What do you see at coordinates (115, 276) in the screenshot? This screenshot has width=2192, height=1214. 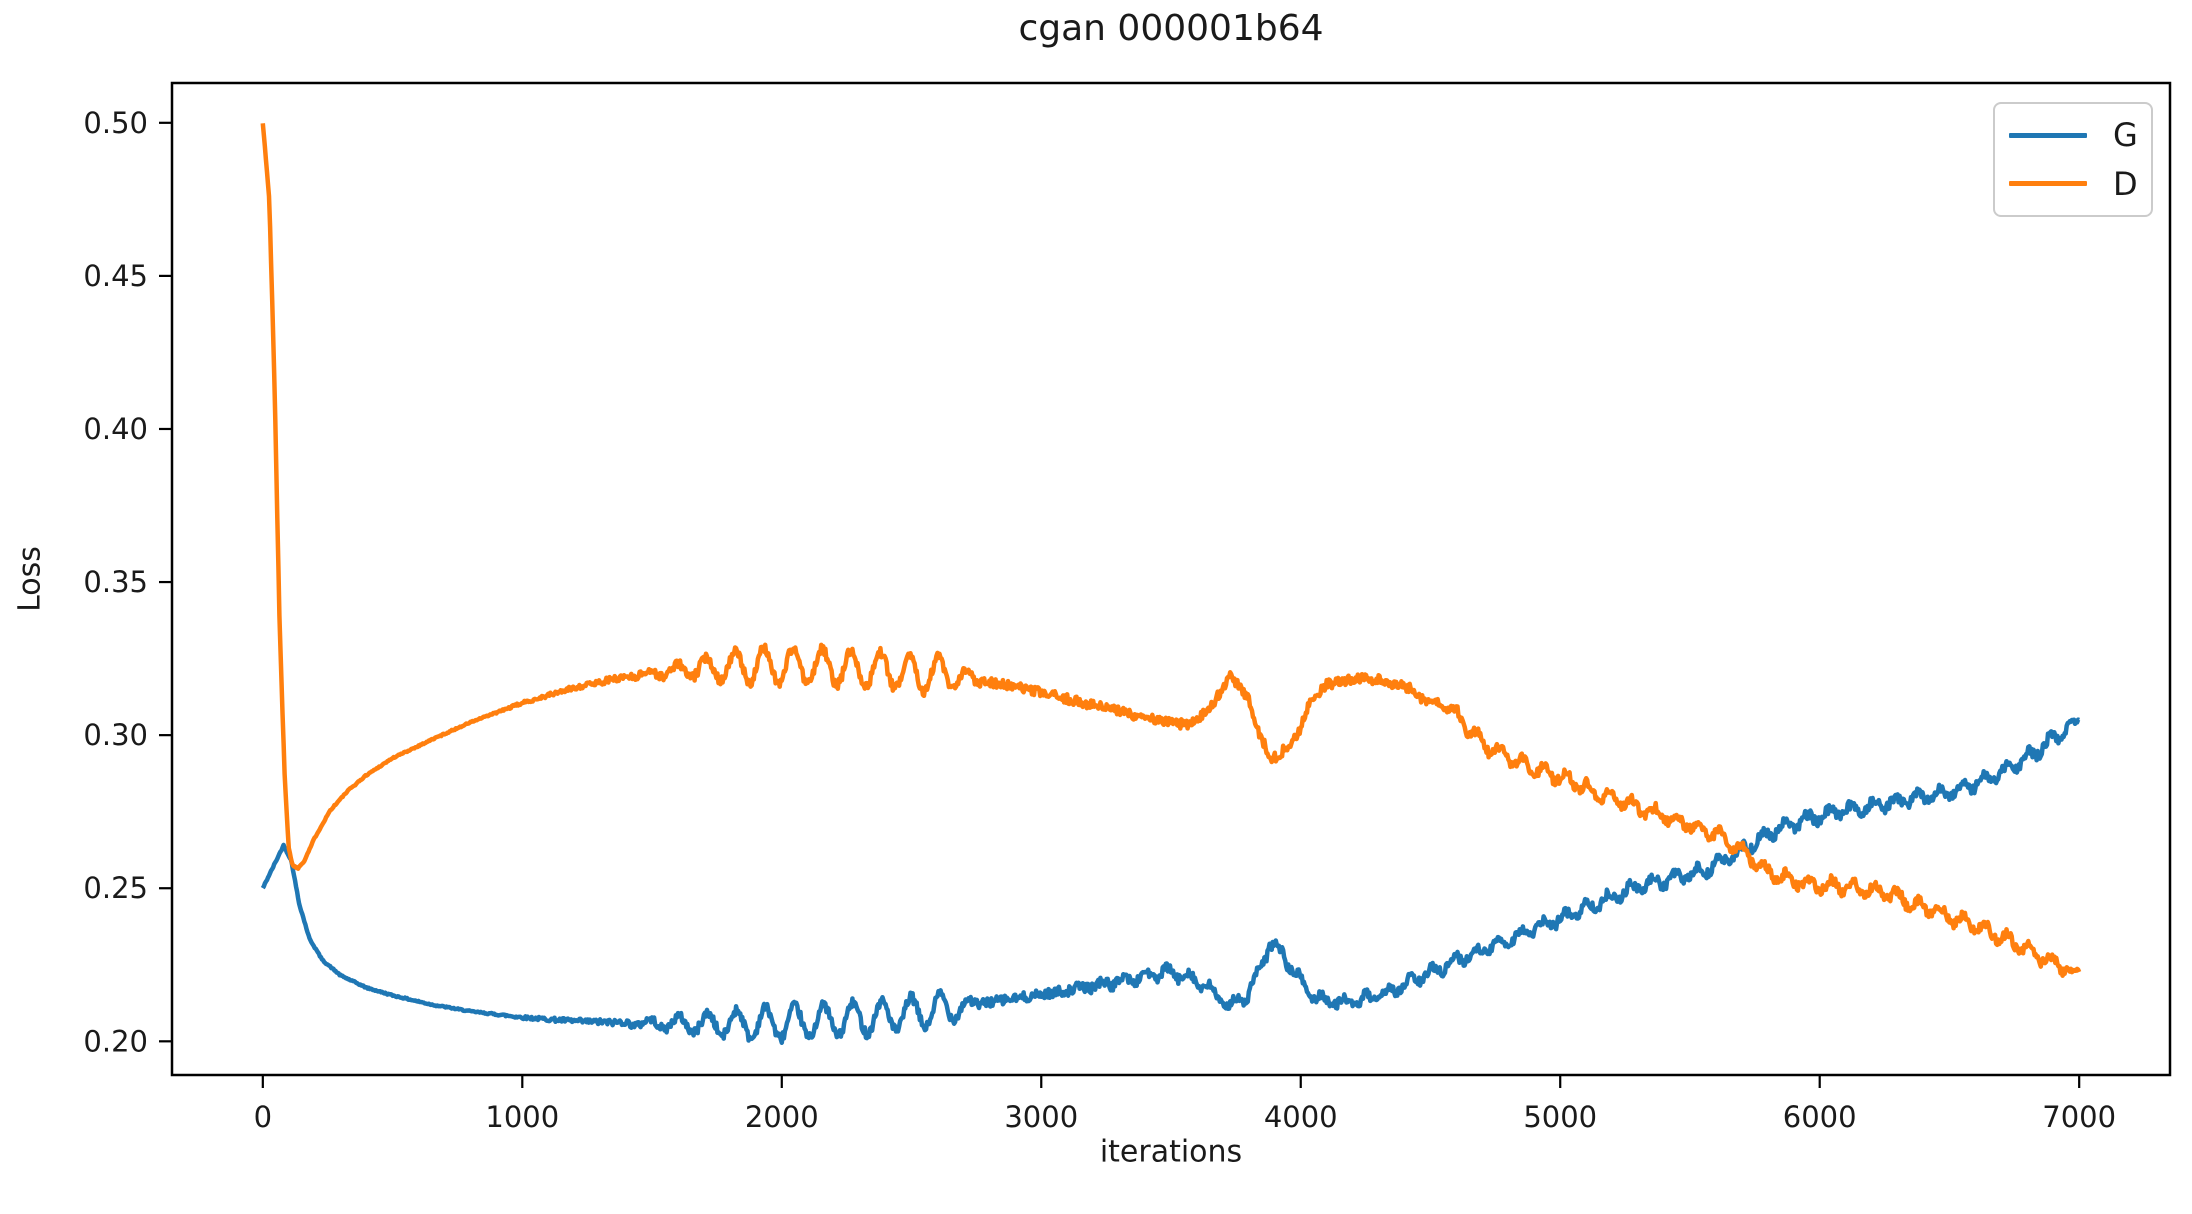 I see `y-tick-label: 0.45` at bounding box center [115, 276].